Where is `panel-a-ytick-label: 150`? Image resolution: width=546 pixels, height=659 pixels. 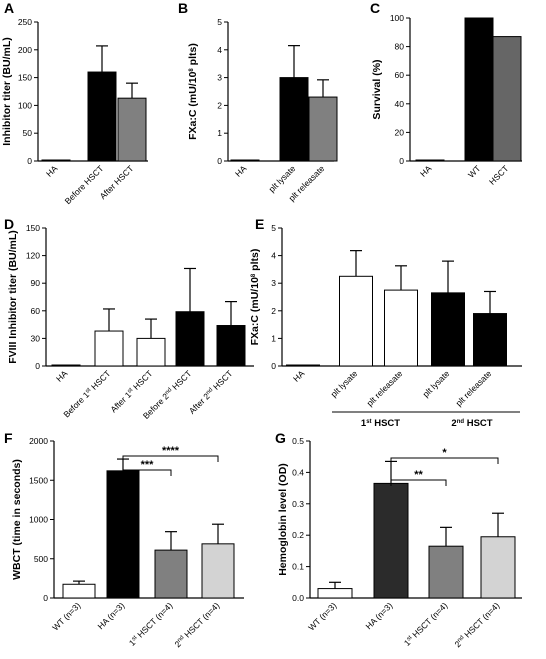
panel-a-ytick-label: 150 is located at coordinates (25, 78).